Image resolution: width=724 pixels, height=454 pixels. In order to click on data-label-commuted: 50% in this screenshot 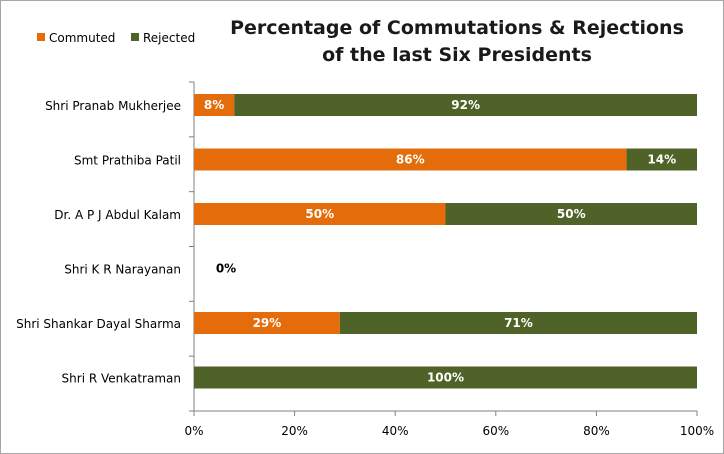, I will do `click(319, 214)`.